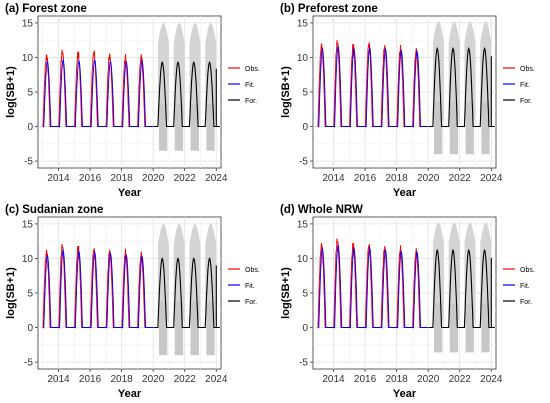  I want to click on y-tick-label: -5, so click(28, 363).